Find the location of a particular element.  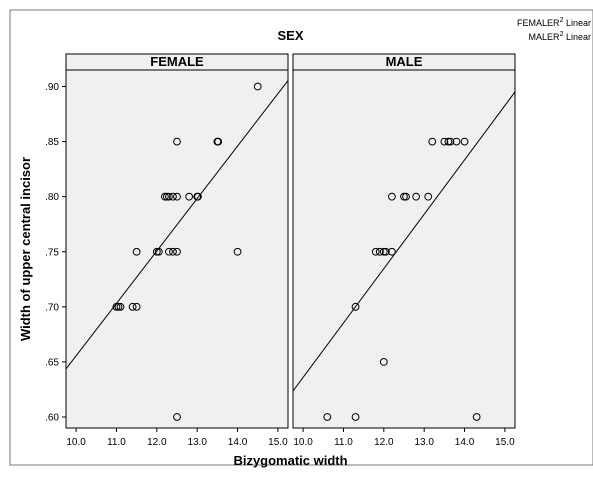

y-tick-label: .75 is located at coordinates (52, 252).